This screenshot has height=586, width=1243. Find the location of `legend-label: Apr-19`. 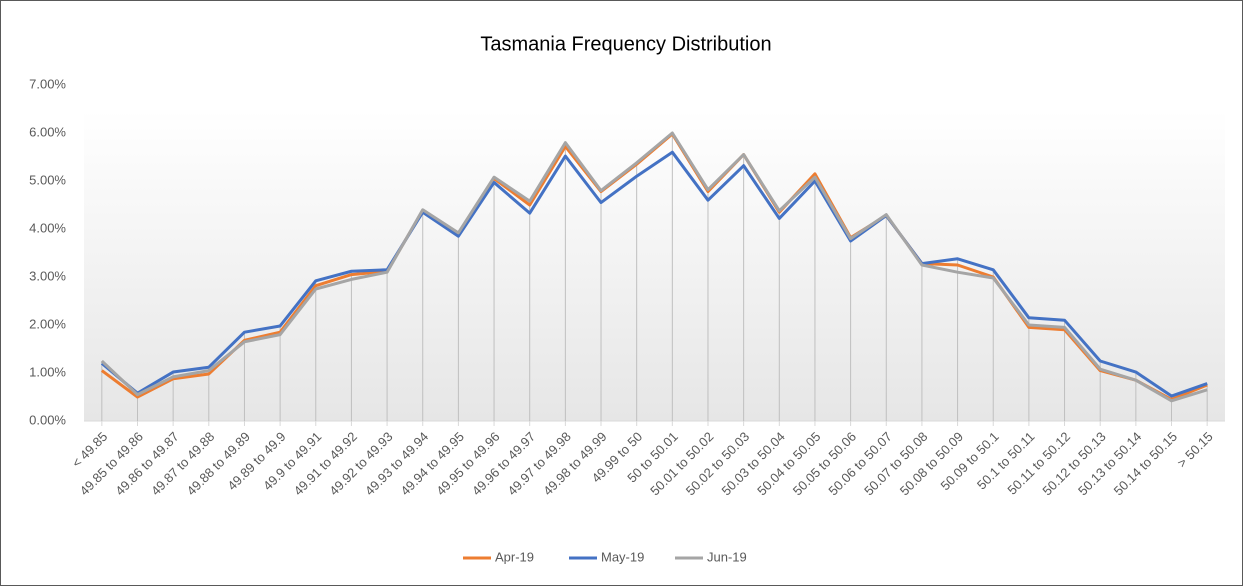

legend-label: Apr-19 is located at coordinates (514, 556).